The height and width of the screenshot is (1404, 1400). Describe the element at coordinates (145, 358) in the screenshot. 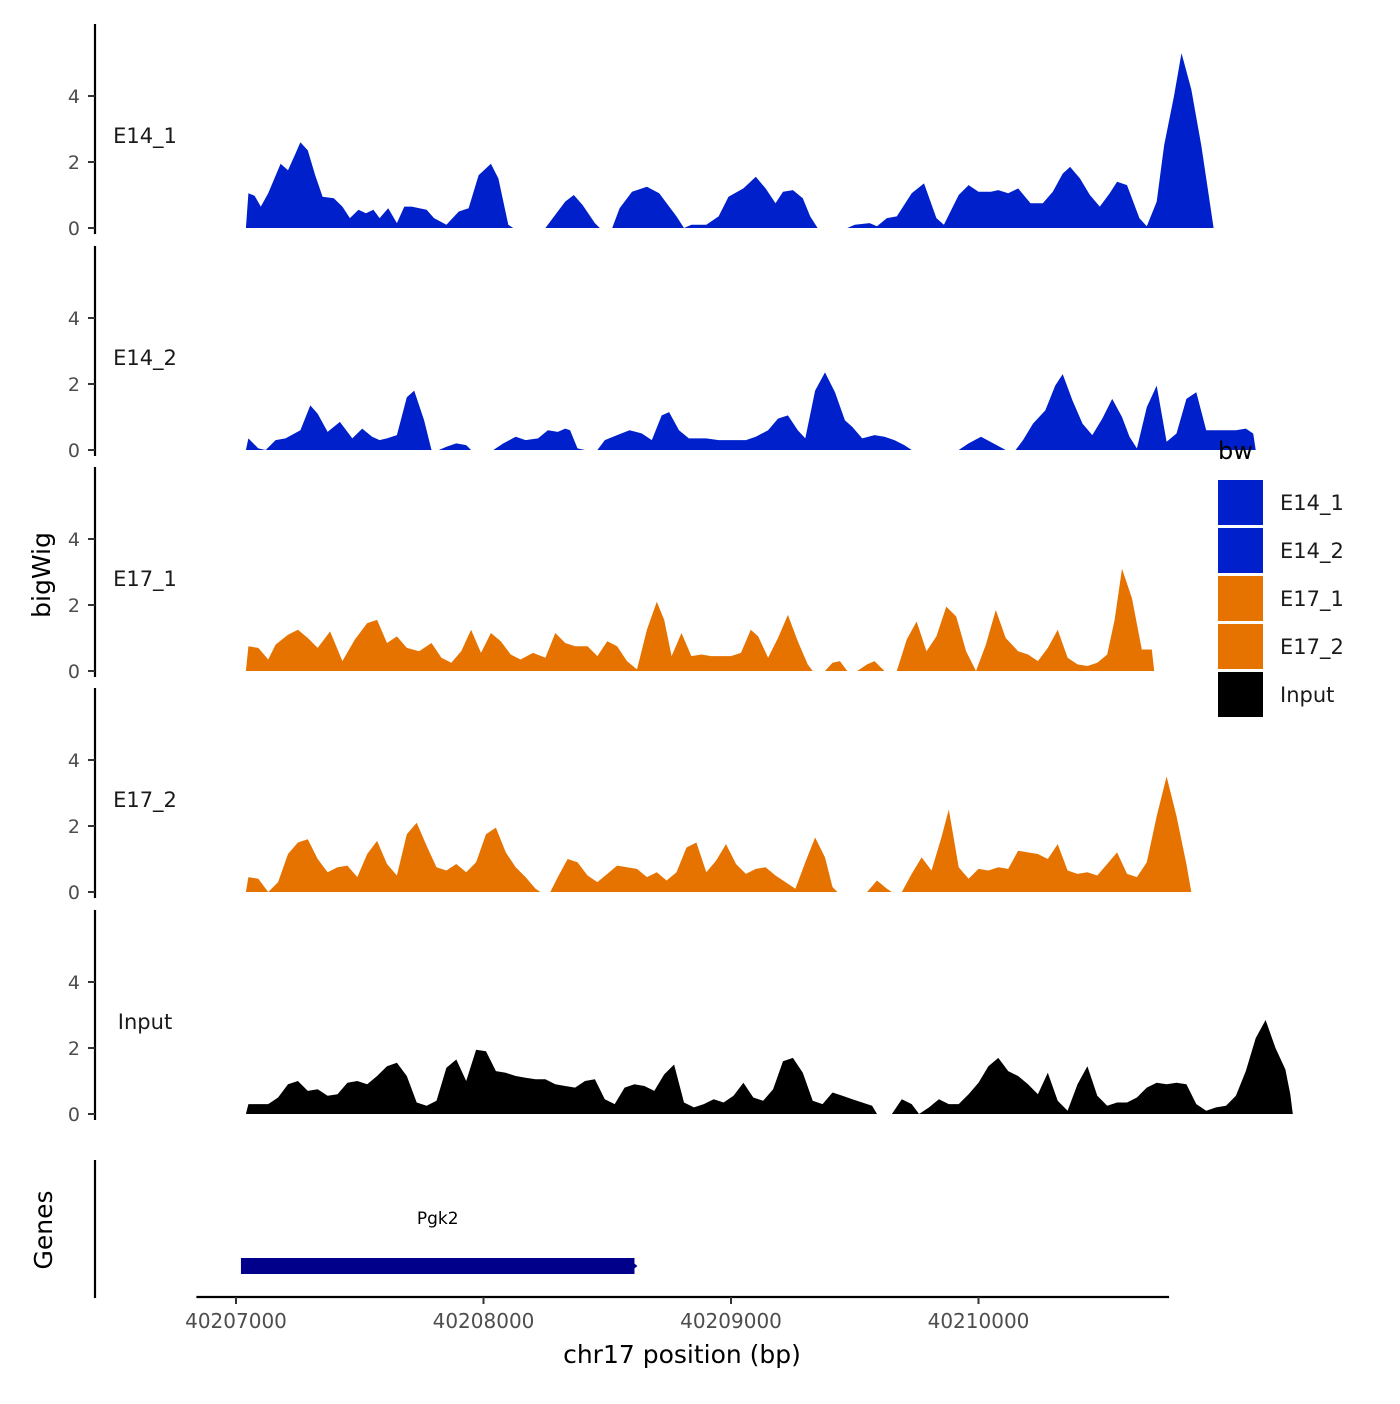

I see `track-label: E14_2` at that location.